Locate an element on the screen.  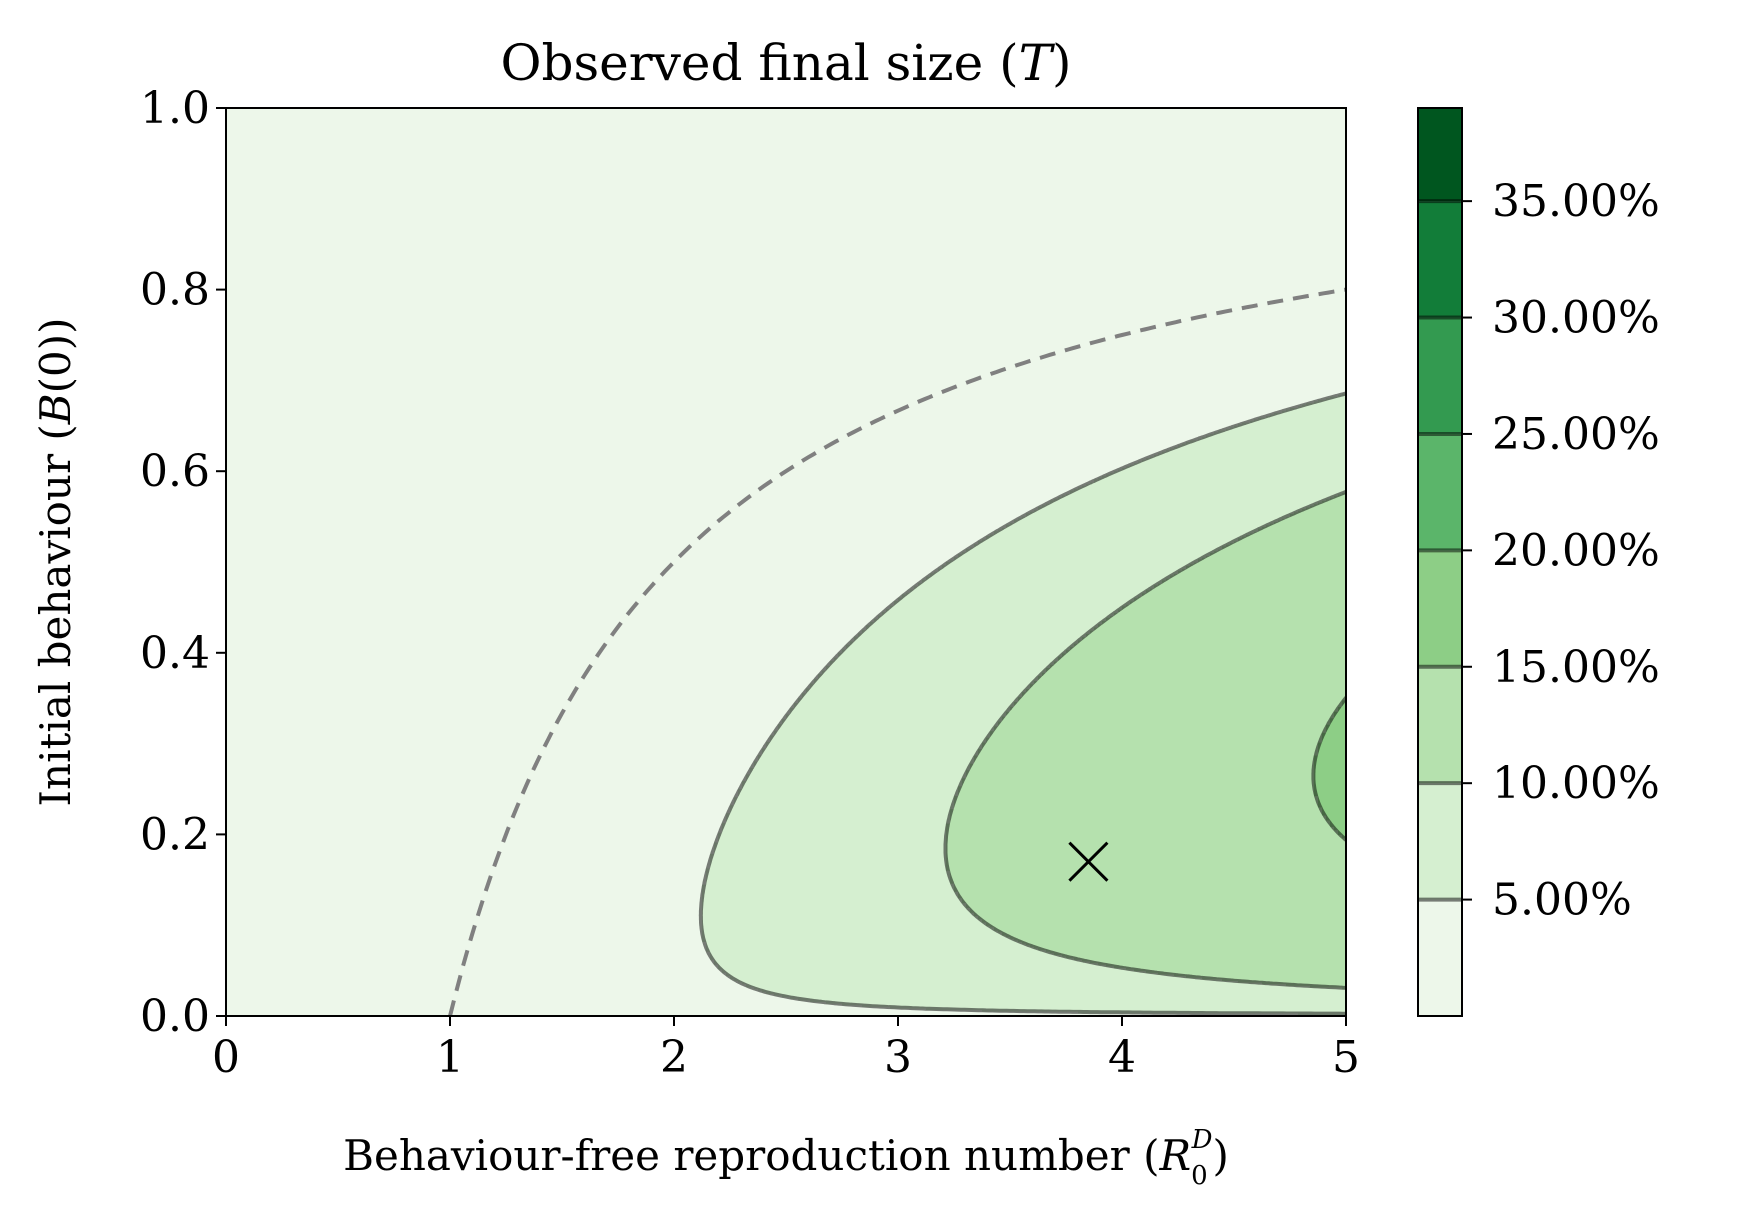
colorbar-level-lines is located at coordinates (1440, 550).